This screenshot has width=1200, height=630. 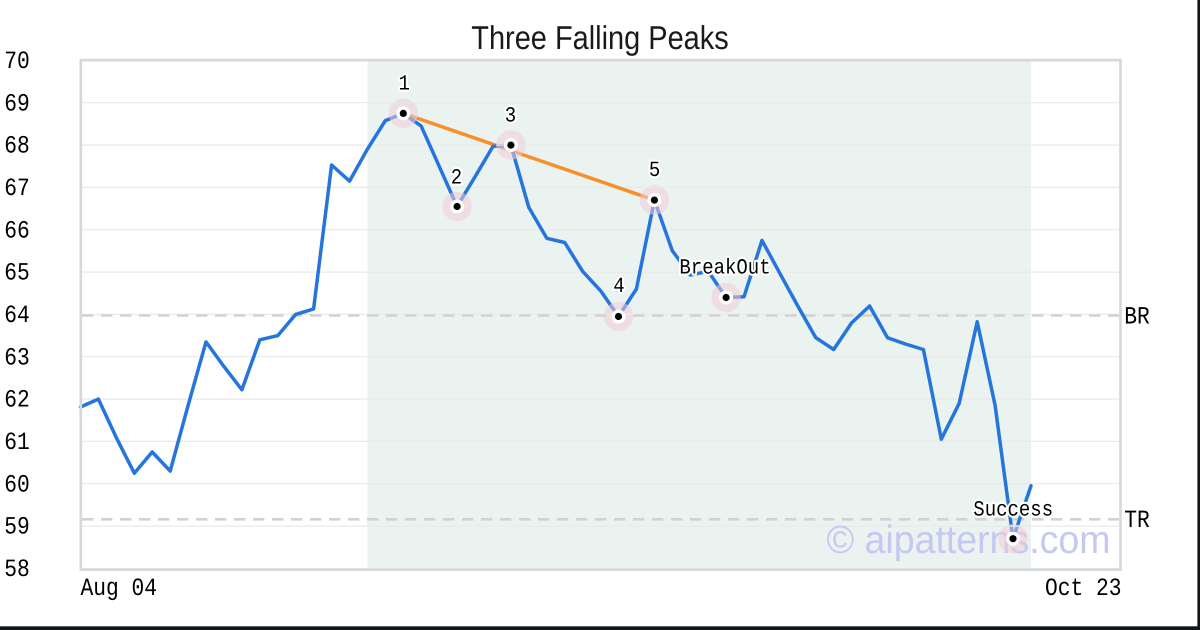 What do you see at coordinates (17, 570) in the screenshot?
I see `svg-text: 58` at bounding box center [17, 570].